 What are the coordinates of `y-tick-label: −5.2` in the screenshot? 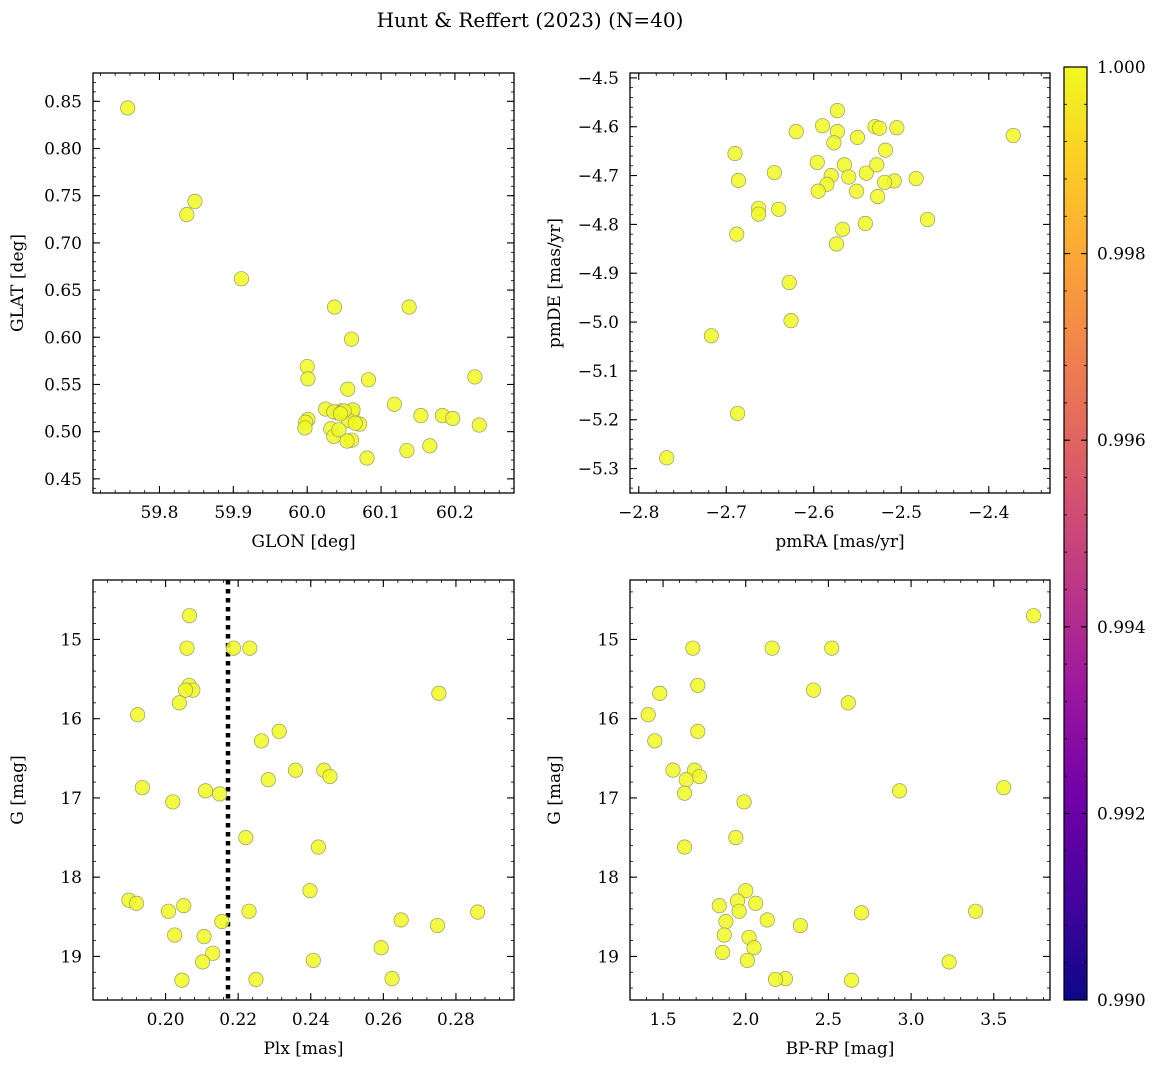 It's located at (598, 421).